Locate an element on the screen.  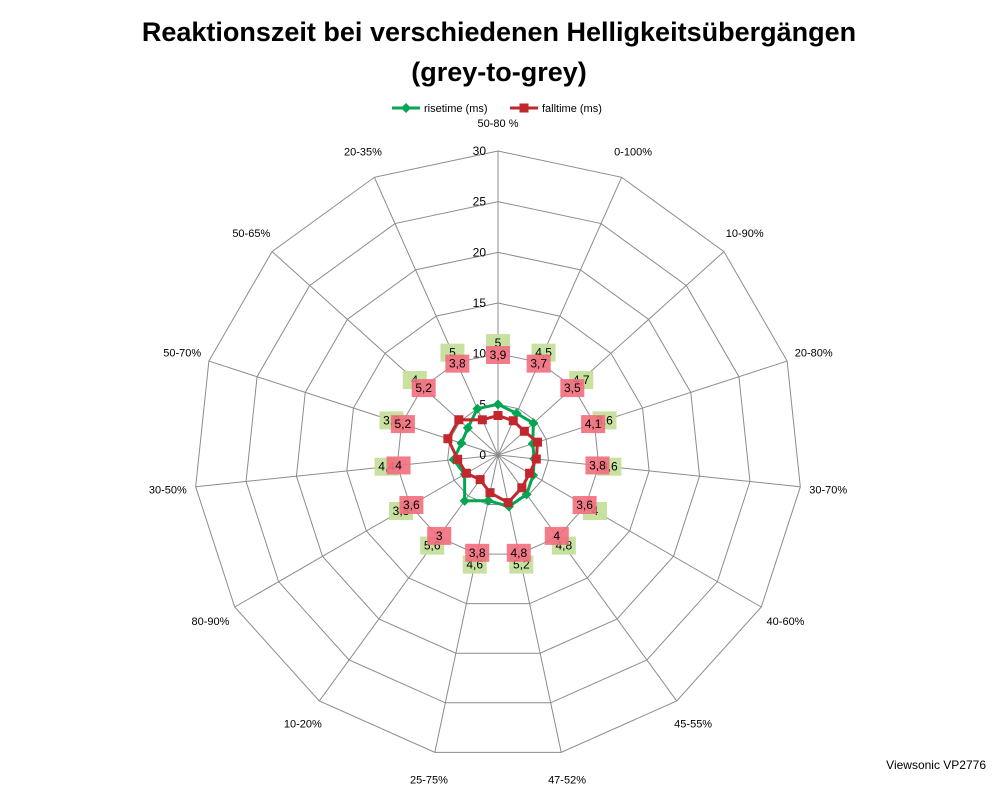
watermark-label: Viewsonic VP2776 is located at coordinates (936, 765).